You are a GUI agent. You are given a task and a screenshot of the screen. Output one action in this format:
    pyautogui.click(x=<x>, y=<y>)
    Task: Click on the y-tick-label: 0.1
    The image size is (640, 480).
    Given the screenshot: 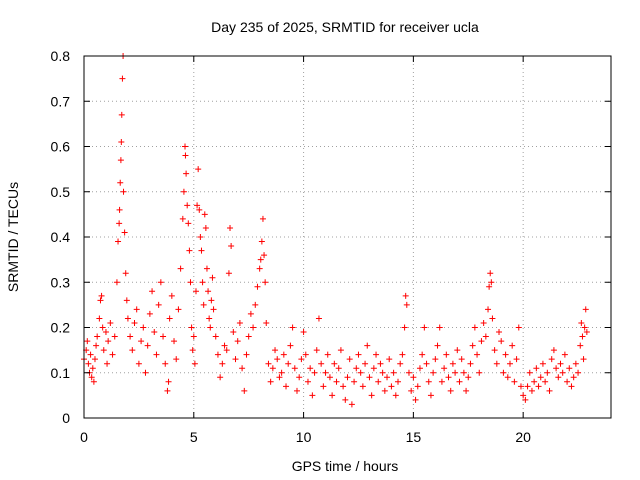 What is the action you would take?
    pyautogui.click(x=61, y=373)
    